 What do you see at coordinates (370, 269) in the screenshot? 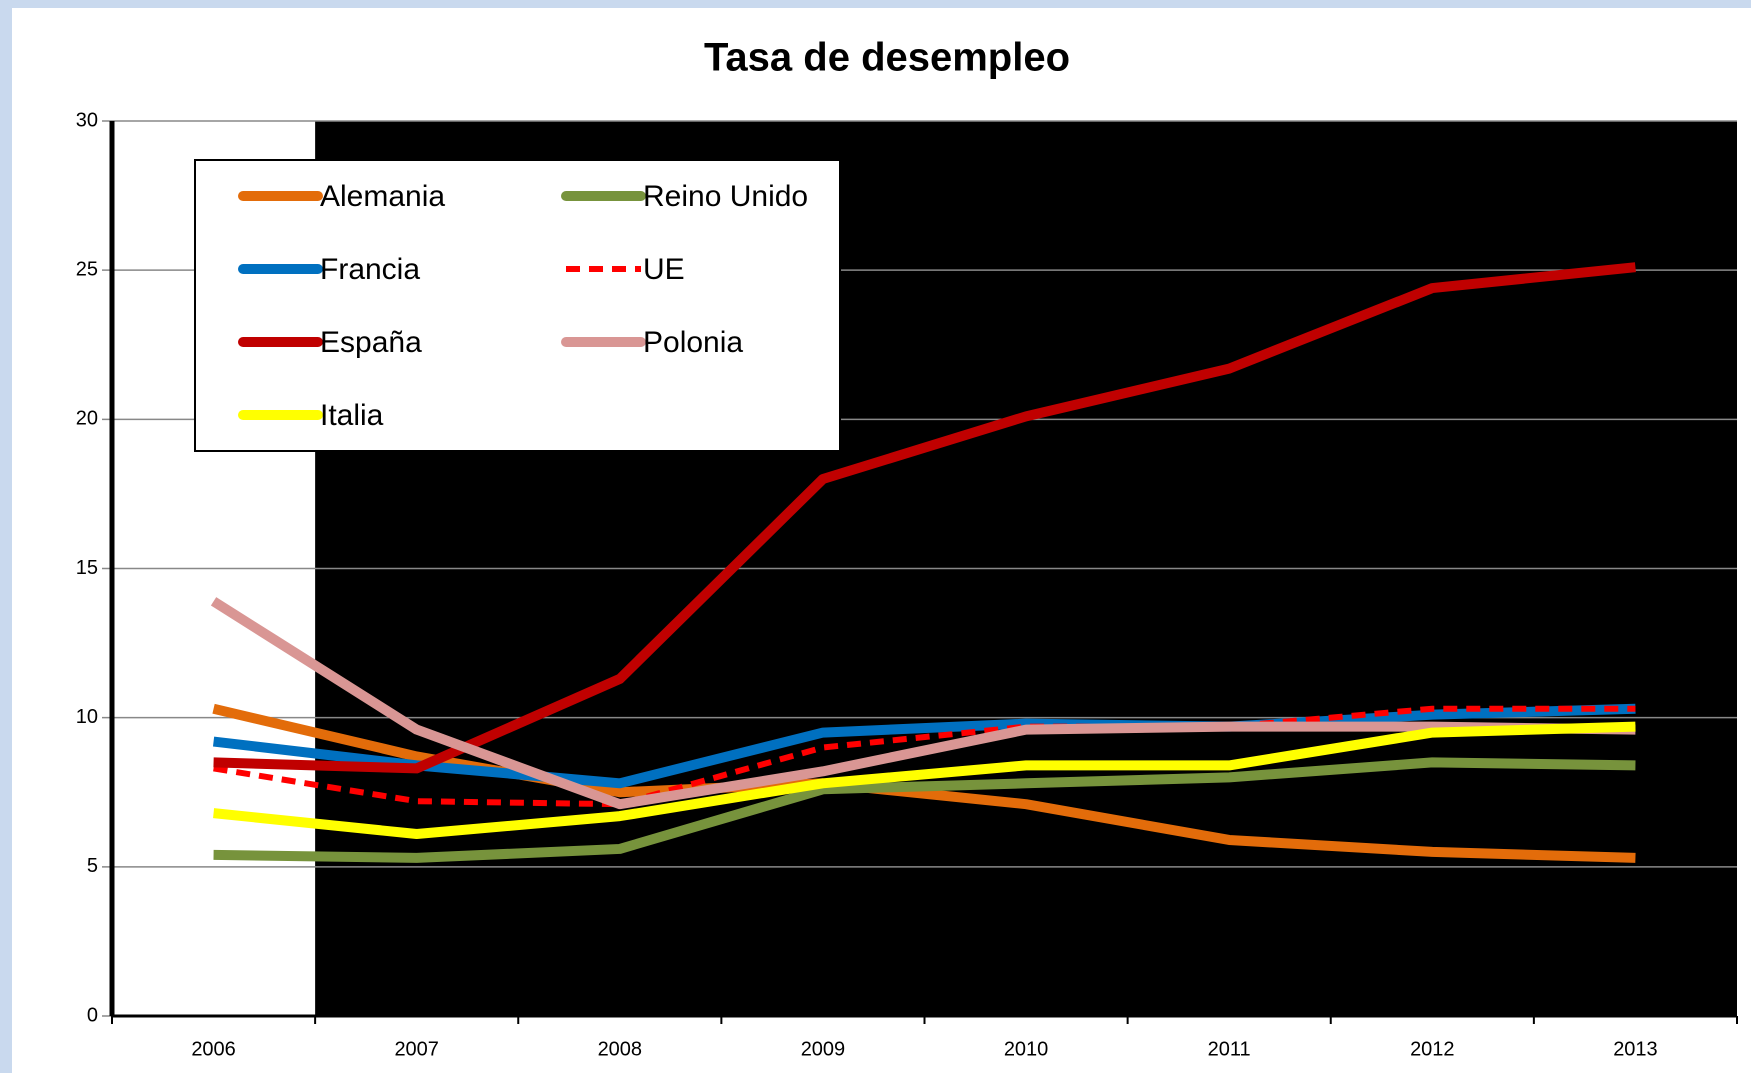
I see `legend-label: Francia` at bounding box center [370, 269].